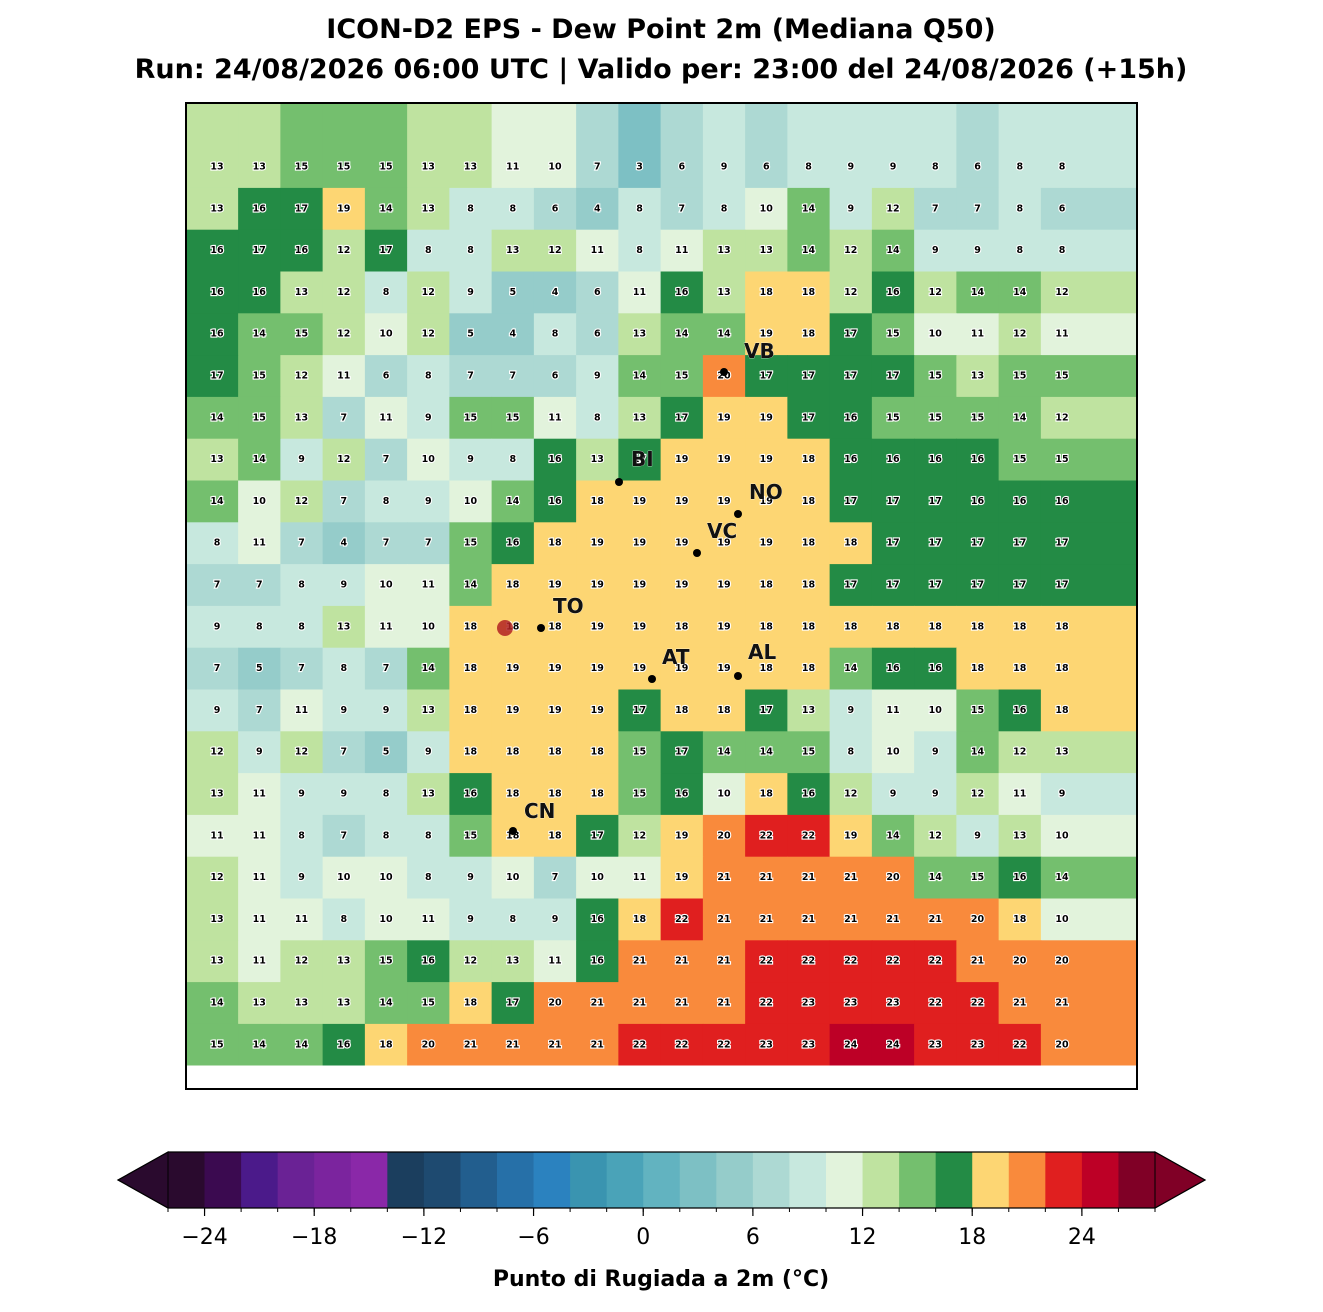 The width and height of the screenshot is (1323, 1312). Describe the element at coordinates (597, 250) in the screenshot. I see `grid-value: 11` at that location.